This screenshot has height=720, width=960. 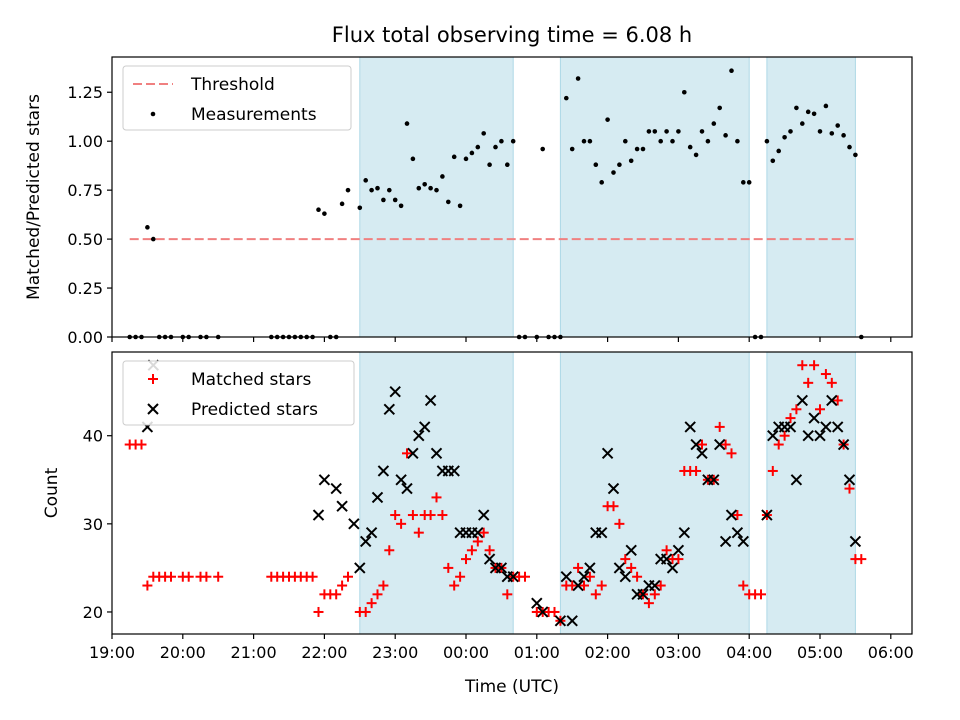 What do you see at coordinates (238, 393) in the screenshot?
I see `legend-box` at bounding box center [238, 393].